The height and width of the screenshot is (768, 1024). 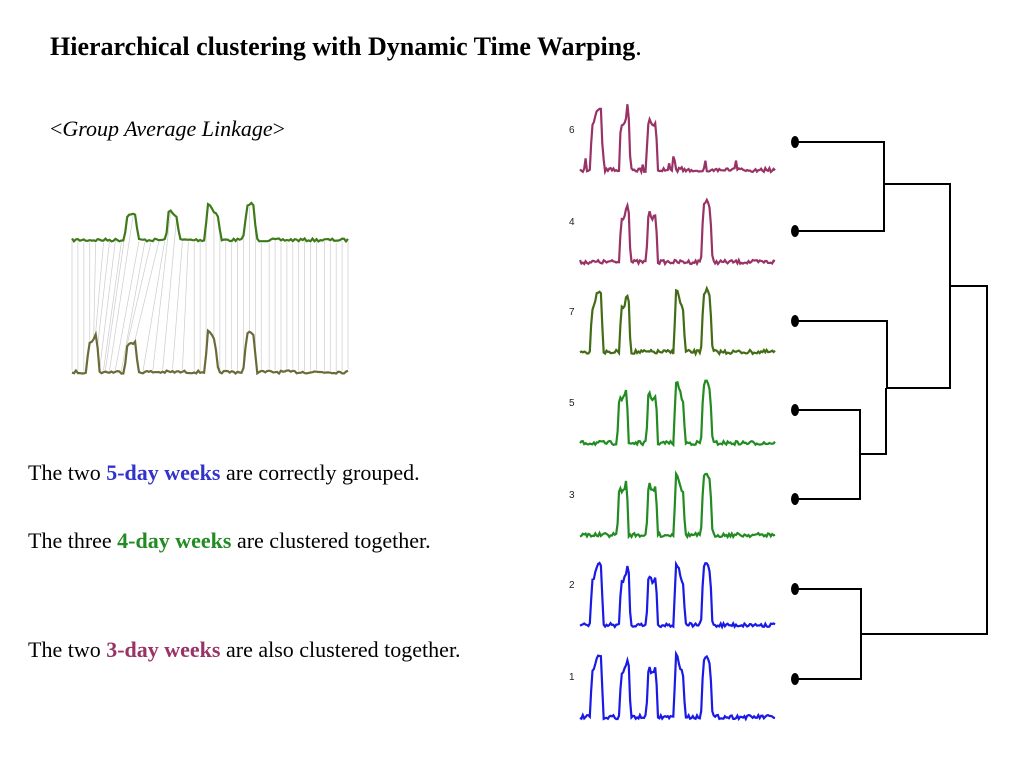 What do you see at coordinates (572, 312) in the screenshot?
I see `series-label: 7` at bounding box center [572, 312].